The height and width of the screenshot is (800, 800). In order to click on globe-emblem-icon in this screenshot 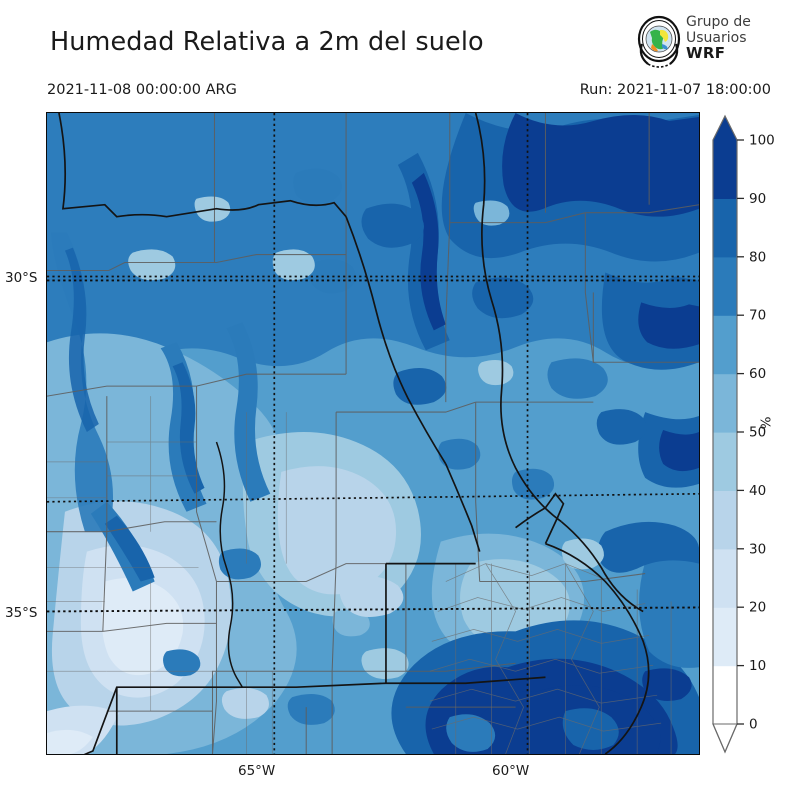, I will do `click(659, 41)`.